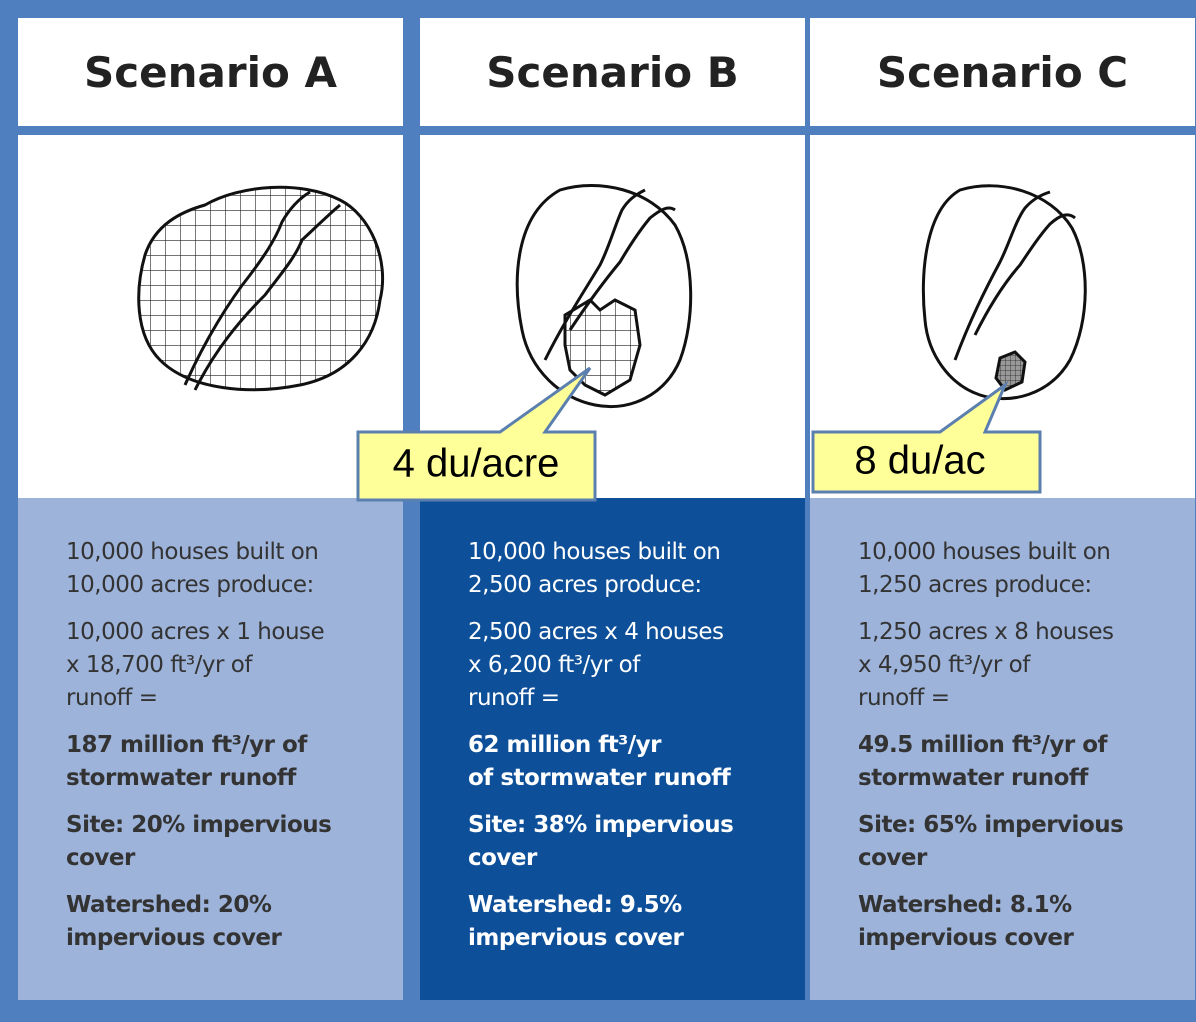 This screenshot has width=1196, height=1022. What do you see at coordinates (990, 762) in the screenshot?
I see `runoff: 49.5 million ft³/yr of stormwater runoff` at bounding box center [990, 762].